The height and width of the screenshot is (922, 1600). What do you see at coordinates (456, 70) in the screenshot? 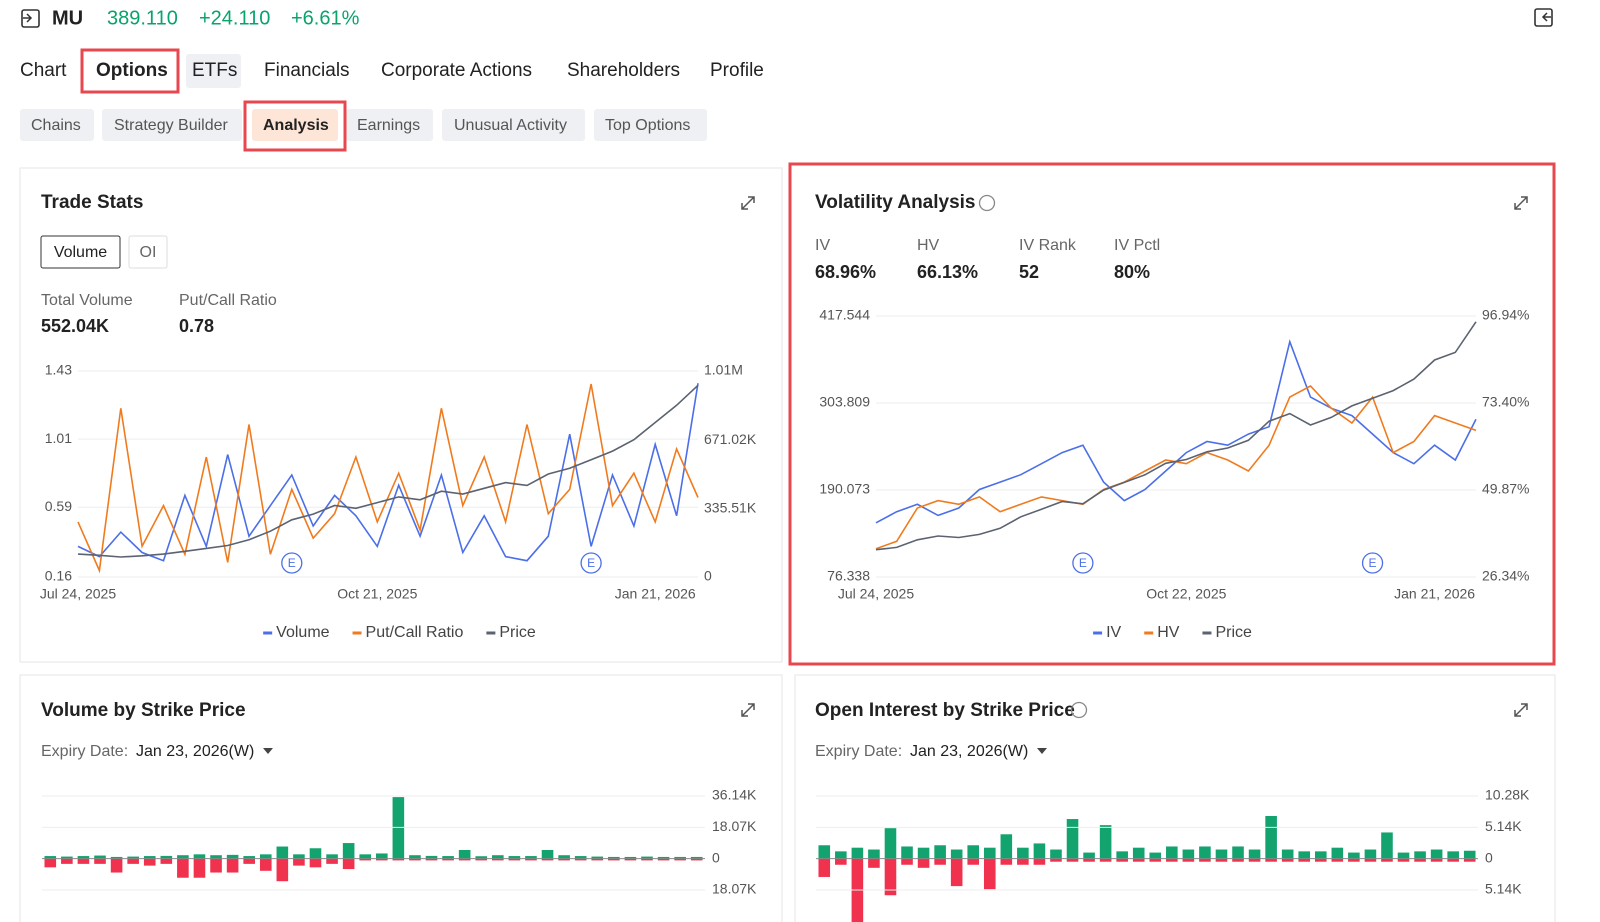
I see `tab: Corporate Actions` at bounding box center [456, 70].